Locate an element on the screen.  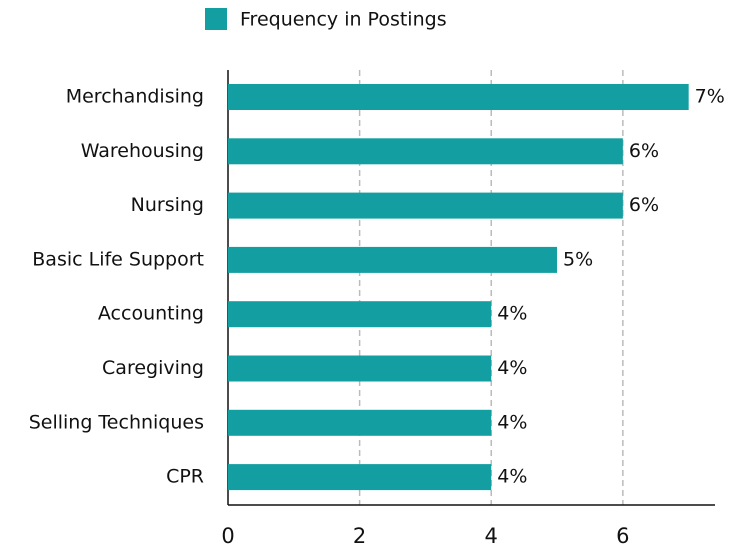
legend-label: Frequency in Postings is located at coordinates (343, 20).